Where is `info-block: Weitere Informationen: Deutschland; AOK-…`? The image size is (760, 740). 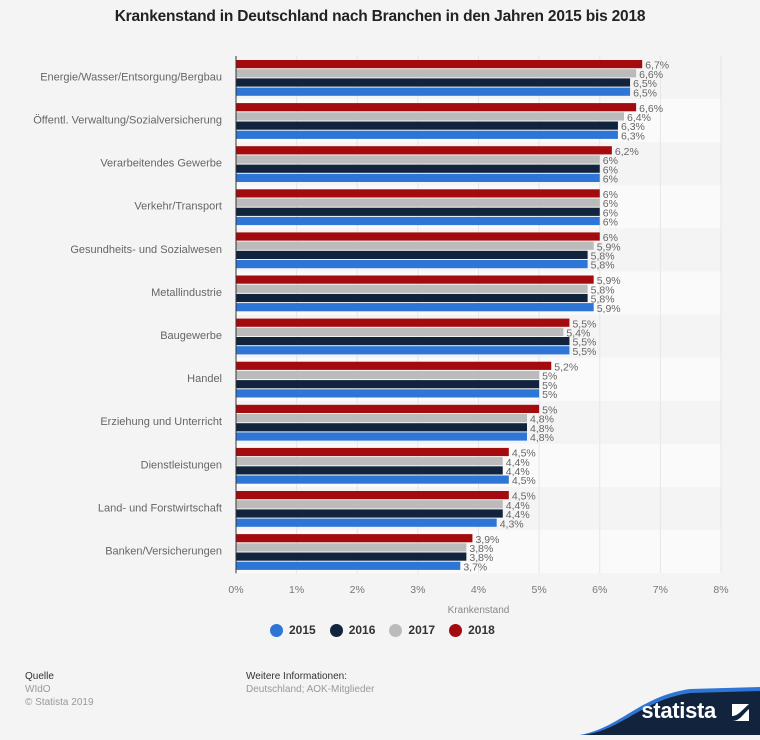 info-block: Weitere Informationen: Deutschland; AOK-… is located at coordinates (310, 683).